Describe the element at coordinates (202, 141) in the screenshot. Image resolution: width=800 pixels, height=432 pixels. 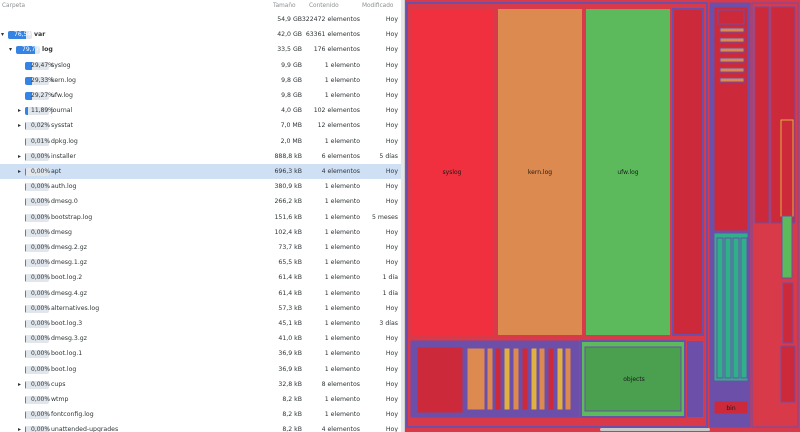
I see `table-row: 0,01% dpkg.log 2,0 MB 1 elemento Hoy` at that location.